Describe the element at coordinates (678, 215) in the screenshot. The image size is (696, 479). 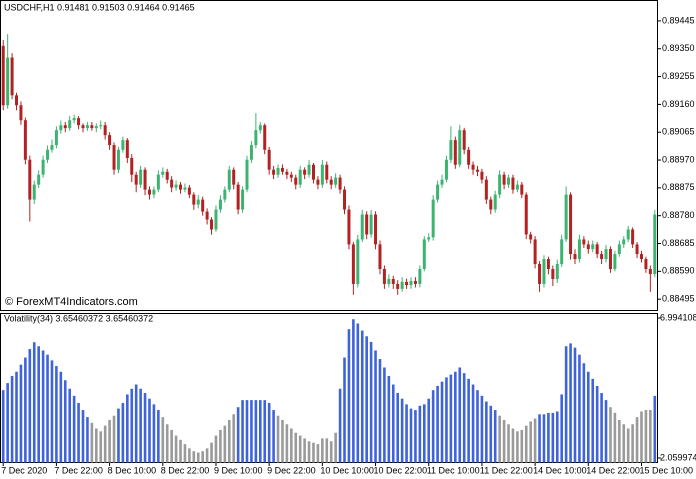
I see `y-tick-label: 0.88780` at that location.